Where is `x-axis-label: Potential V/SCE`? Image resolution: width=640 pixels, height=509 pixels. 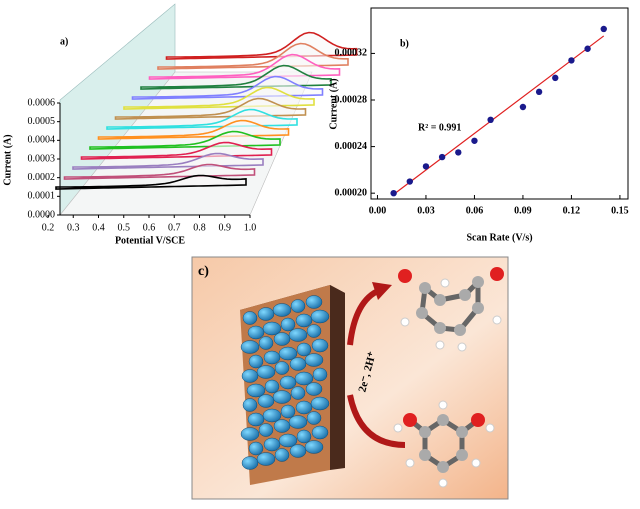 x-axis-label: Potential V/SCE is located at coordinates (150, 240).